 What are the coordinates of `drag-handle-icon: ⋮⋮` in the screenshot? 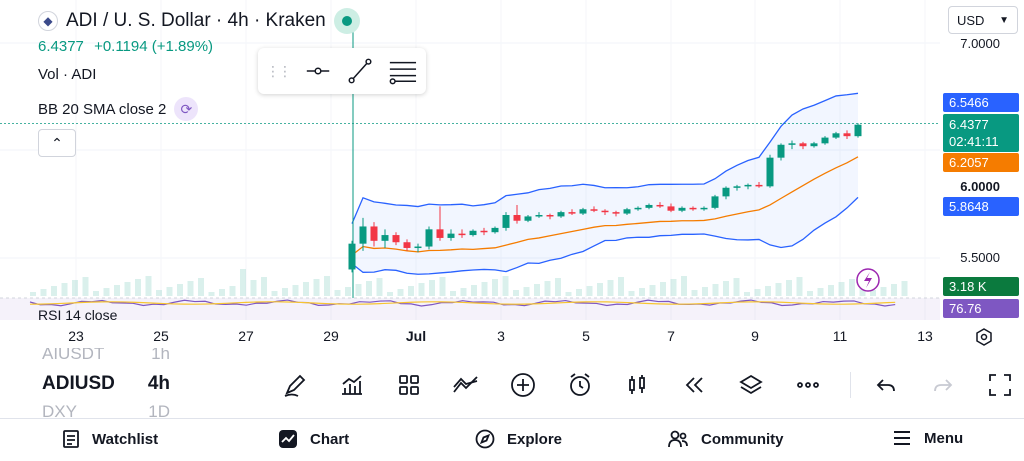 It's located at (279, 70).